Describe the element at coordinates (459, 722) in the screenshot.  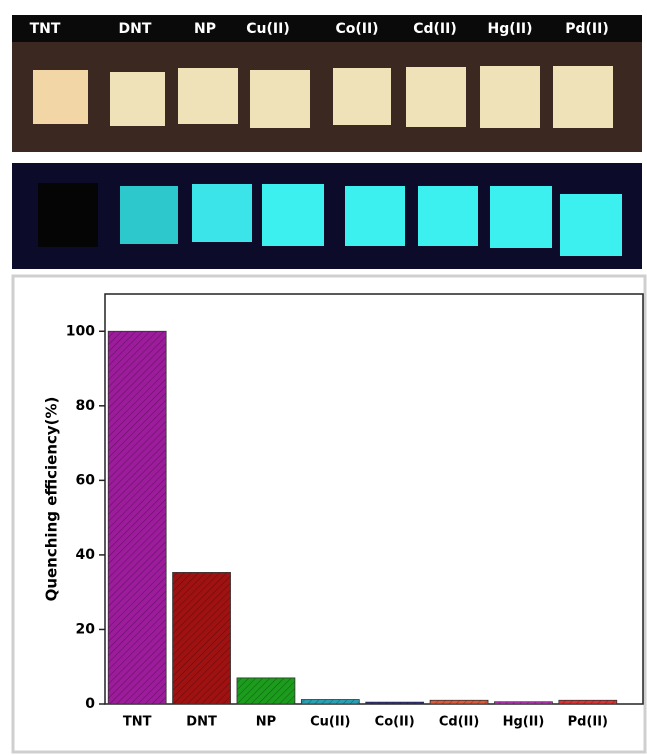
I see `x-tick-label: Cd(II)` at that location.